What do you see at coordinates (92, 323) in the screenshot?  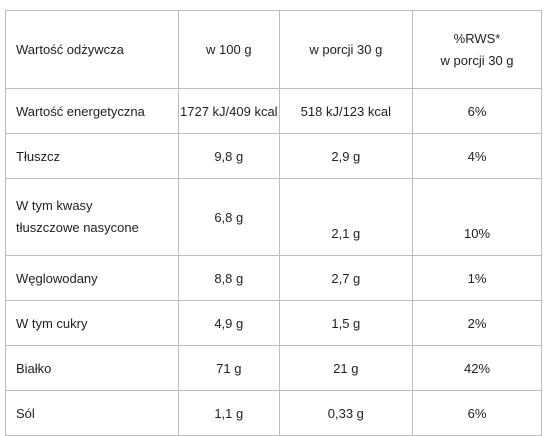 I see `nutrient-name: W tym cukry` at bounding box center [92, 323].